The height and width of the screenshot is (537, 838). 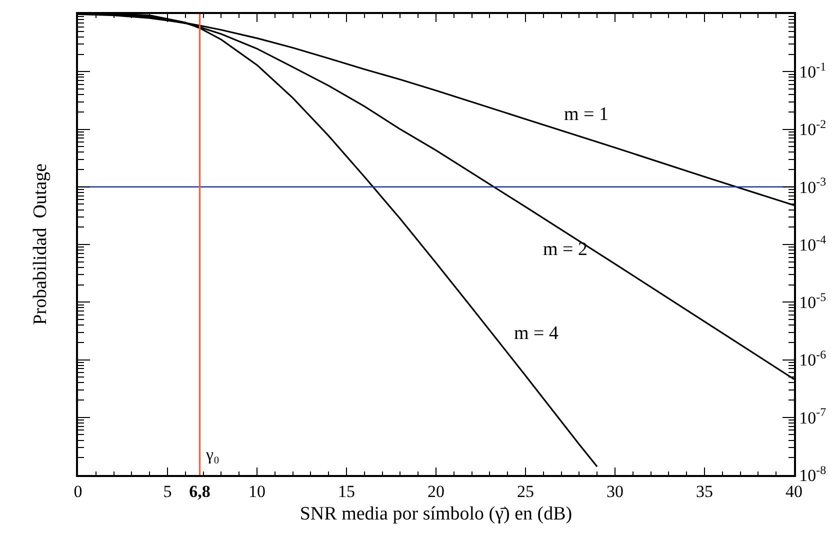 I want to click on x-tick-label: 40, so click(x=794, y=492).